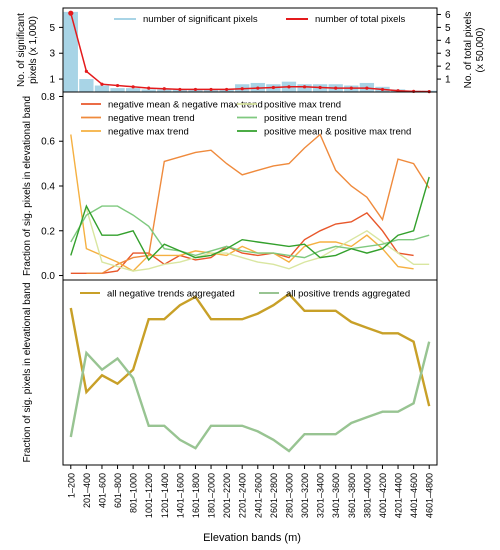 This screenshot has height=550, width=500. What do you see at coordinates (448, 80) in the screenshot?
I see `y-tick-label-right: 1` at bounding box center [448, 80].